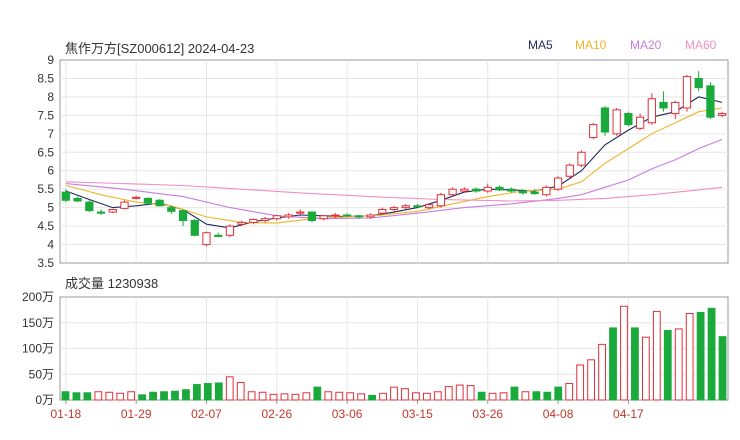 This screenshot has width=740, height=440. I want to click on date-tick-label: 03-15, so click(417, 414).